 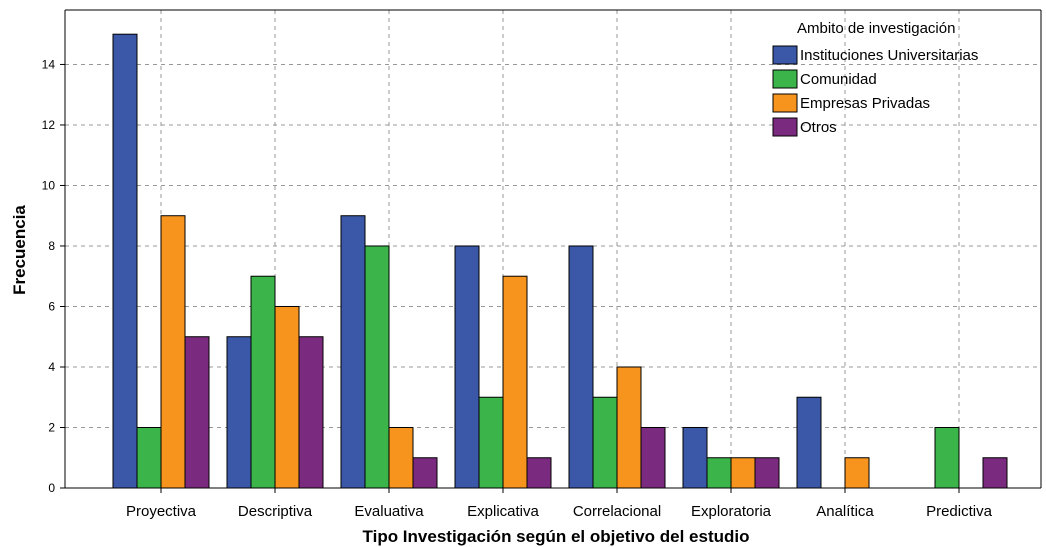 What do you see at coordinates (49, 125) in the screenshot?
I see `y-tick-label: 12` at bounding box center [49, 125].